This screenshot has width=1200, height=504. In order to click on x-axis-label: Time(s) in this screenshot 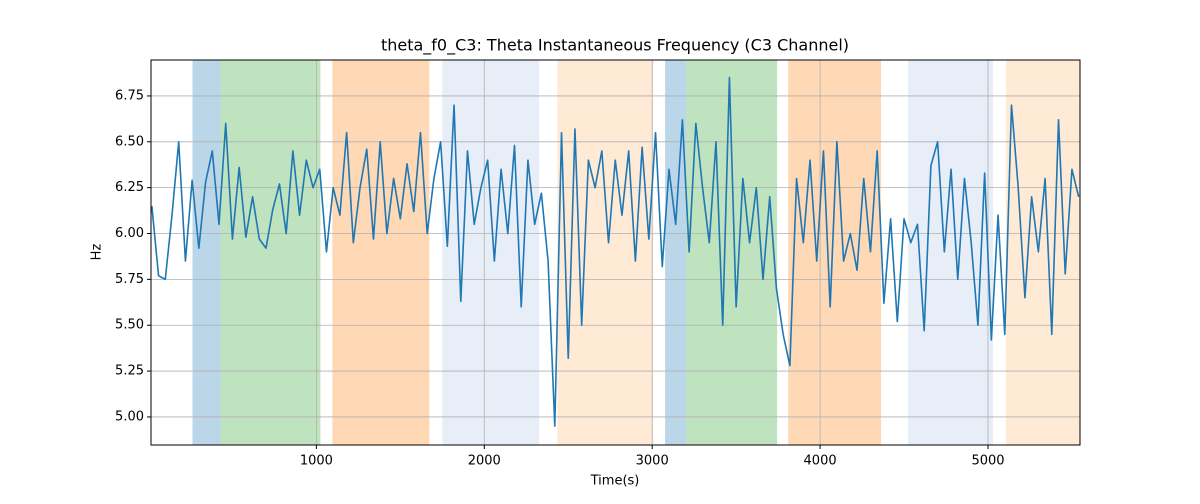, I will do `click(615, 481)`.